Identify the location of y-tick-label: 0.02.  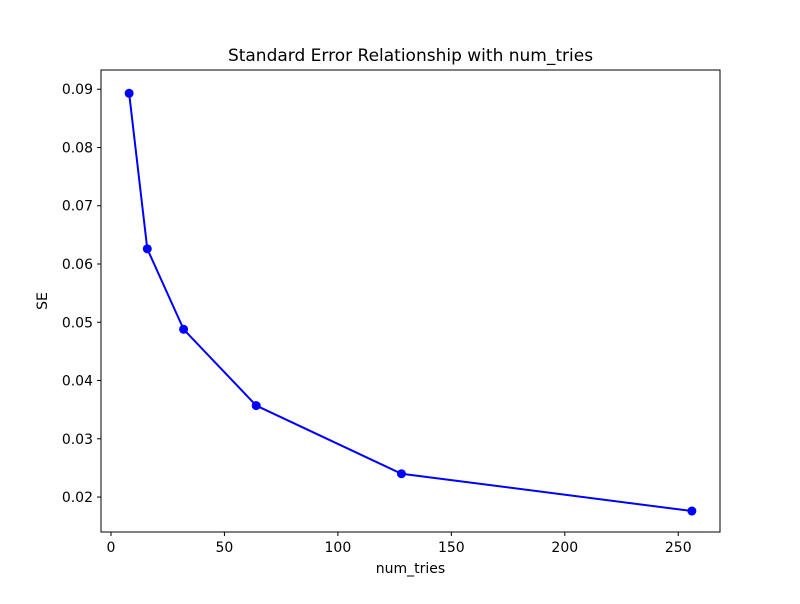
(77, 498).